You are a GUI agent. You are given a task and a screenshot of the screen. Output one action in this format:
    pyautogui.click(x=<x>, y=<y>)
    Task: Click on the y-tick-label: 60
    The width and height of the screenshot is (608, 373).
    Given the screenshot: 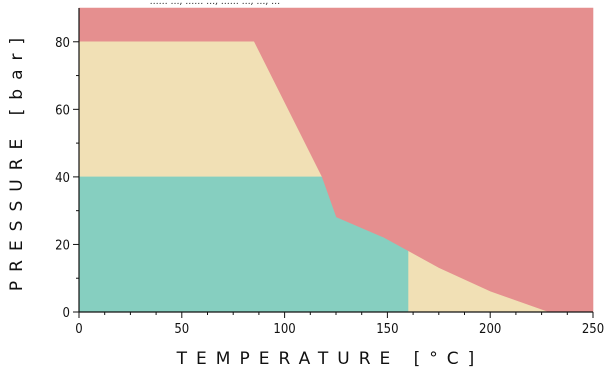 What is the action you would take?
    pyautogui.click(x=62, y=110)
    